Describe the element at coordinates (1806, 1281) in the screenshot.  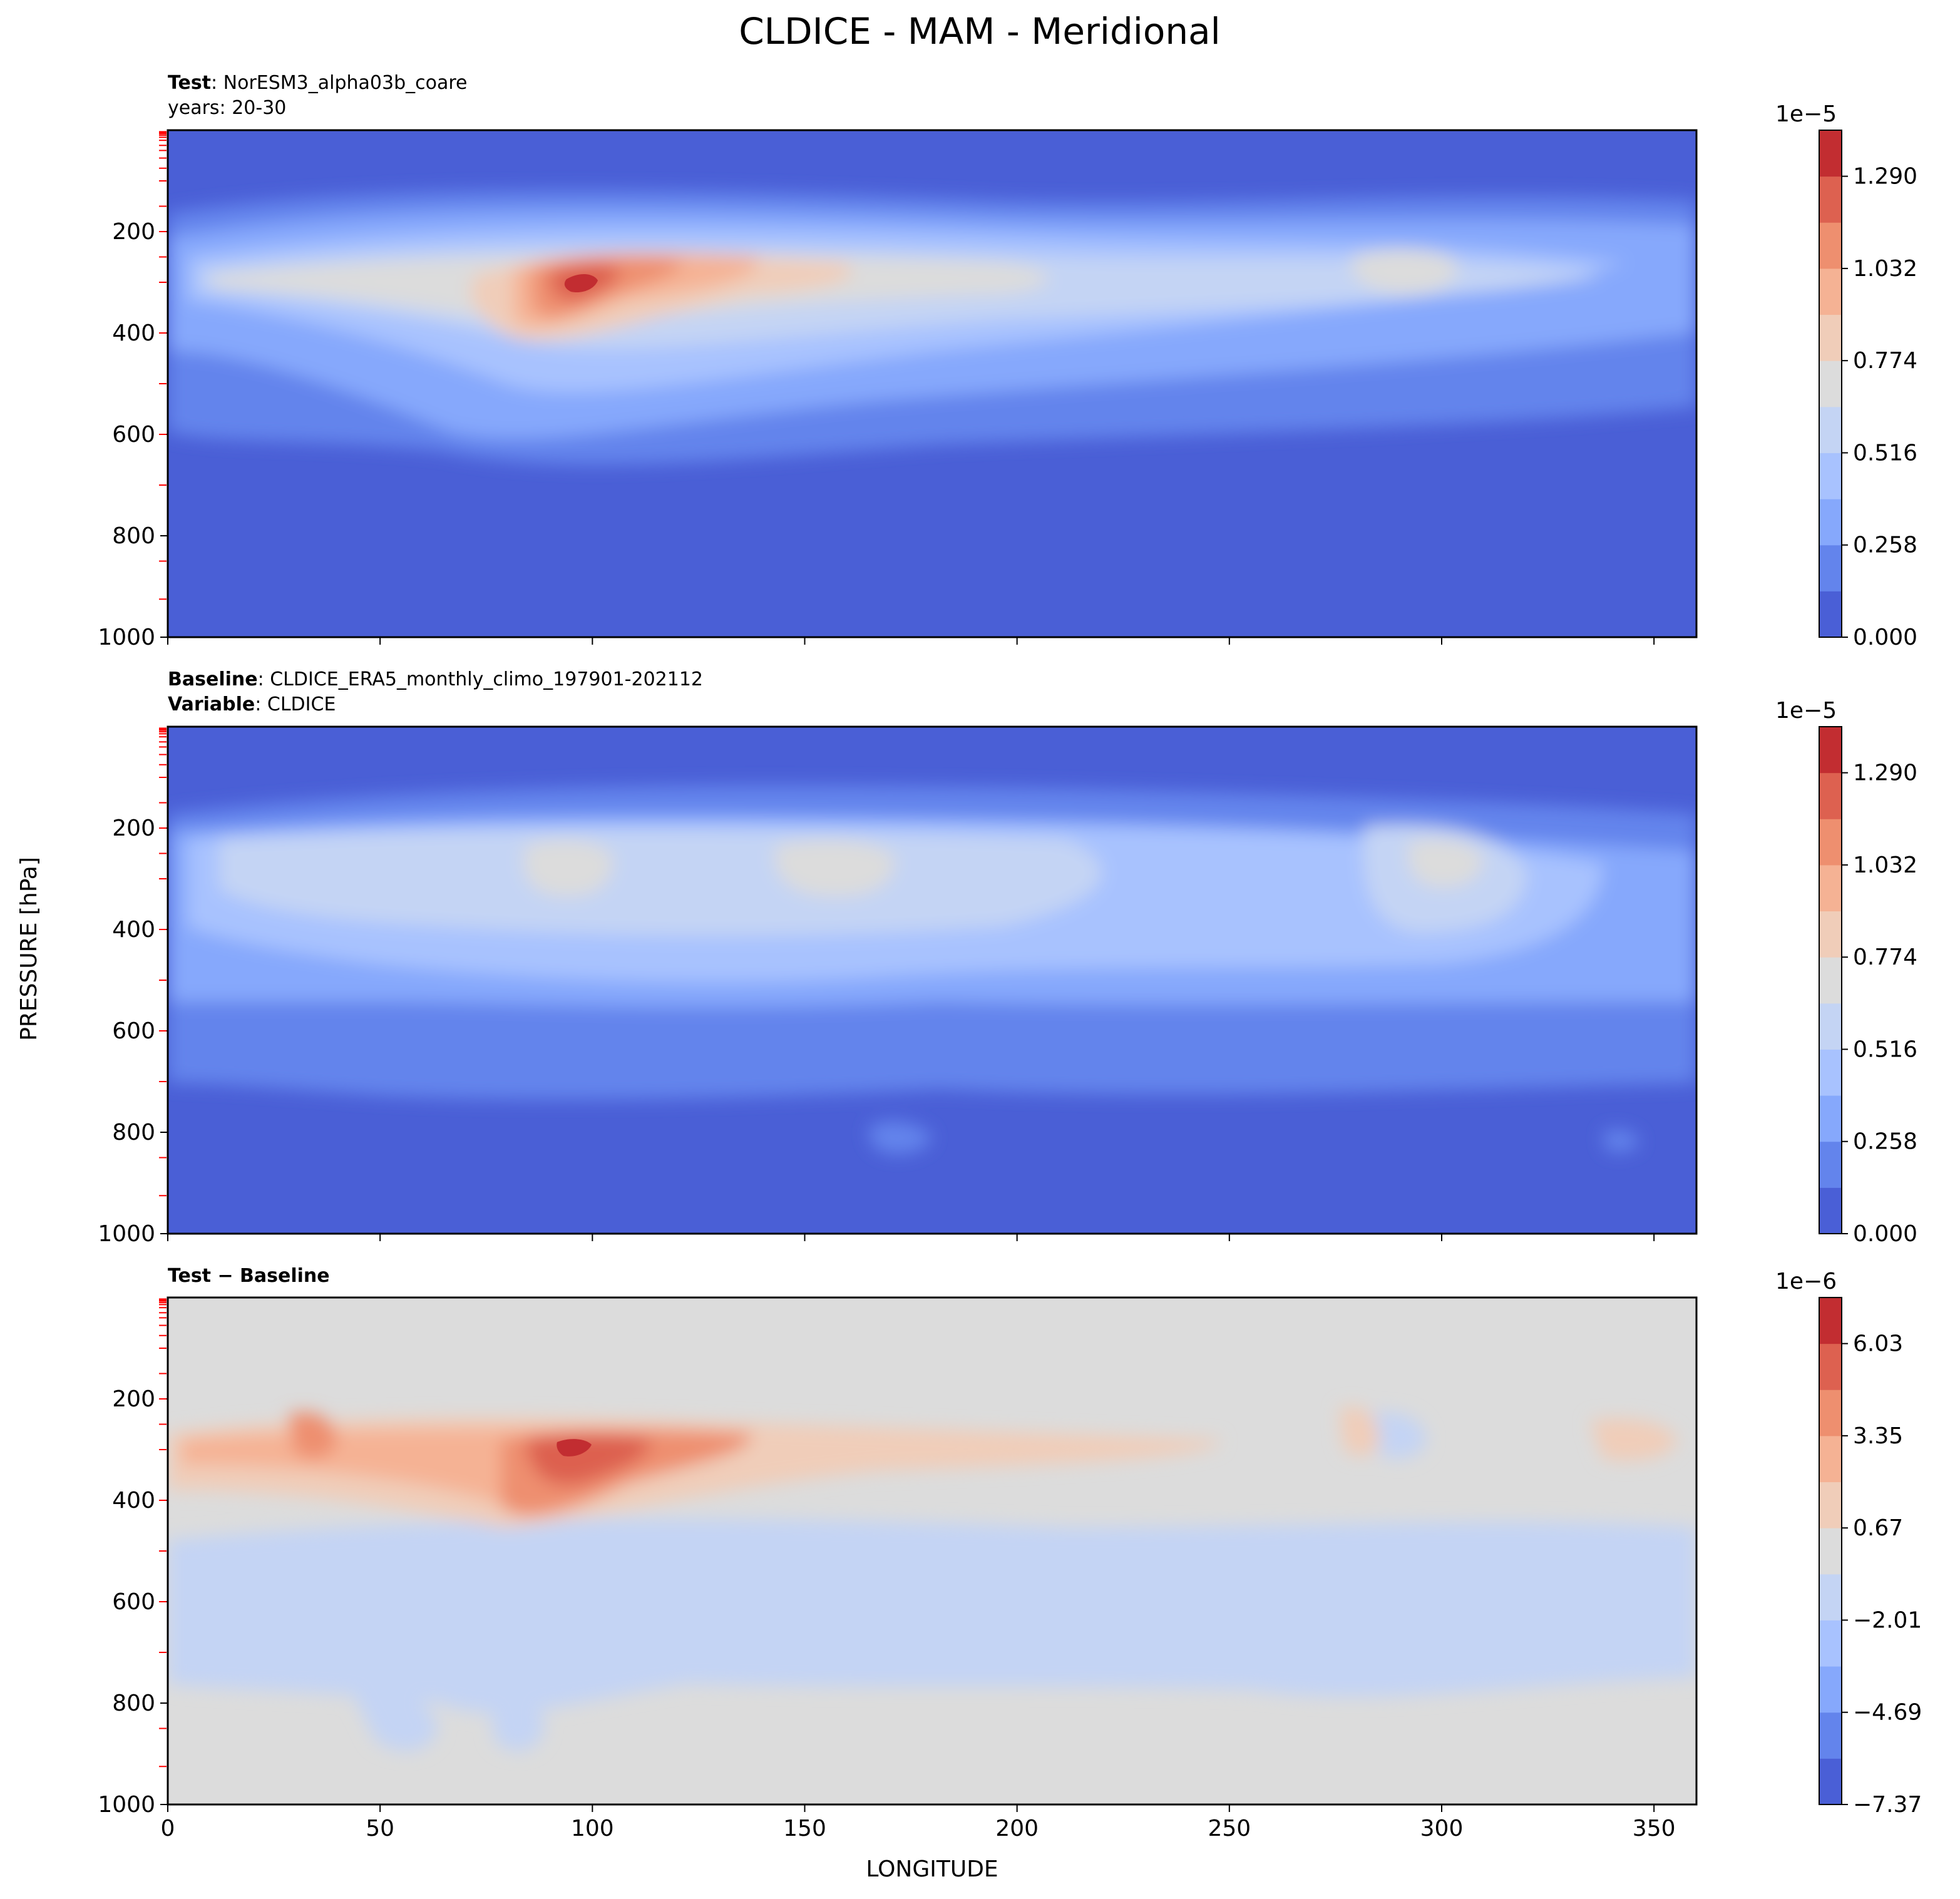
I see `colorbar-exponent: 1e−6` at that location.